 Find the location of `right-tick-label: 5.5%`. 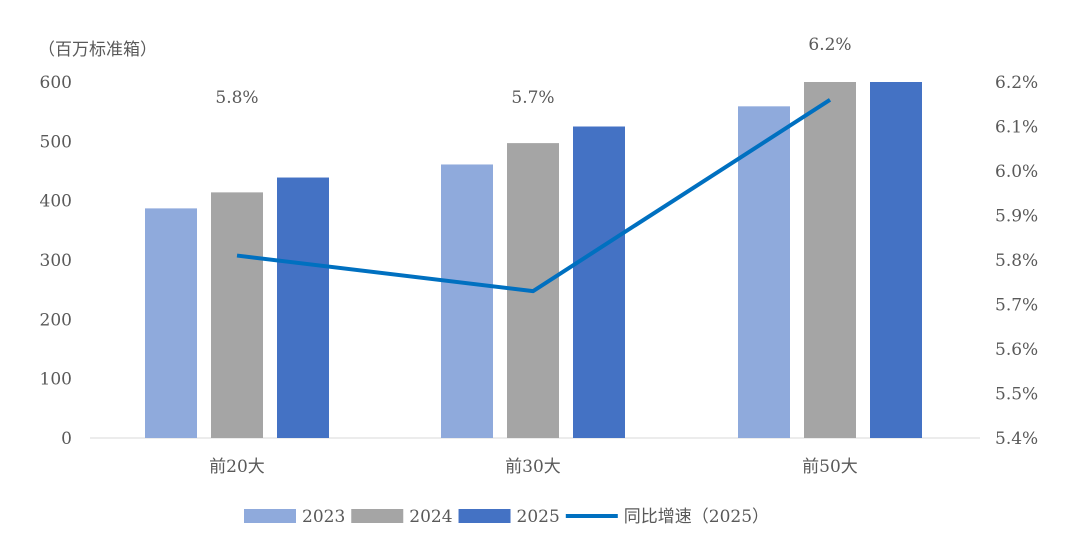

right-tick-label: 5.5% is located at coordinates (1016, 395).